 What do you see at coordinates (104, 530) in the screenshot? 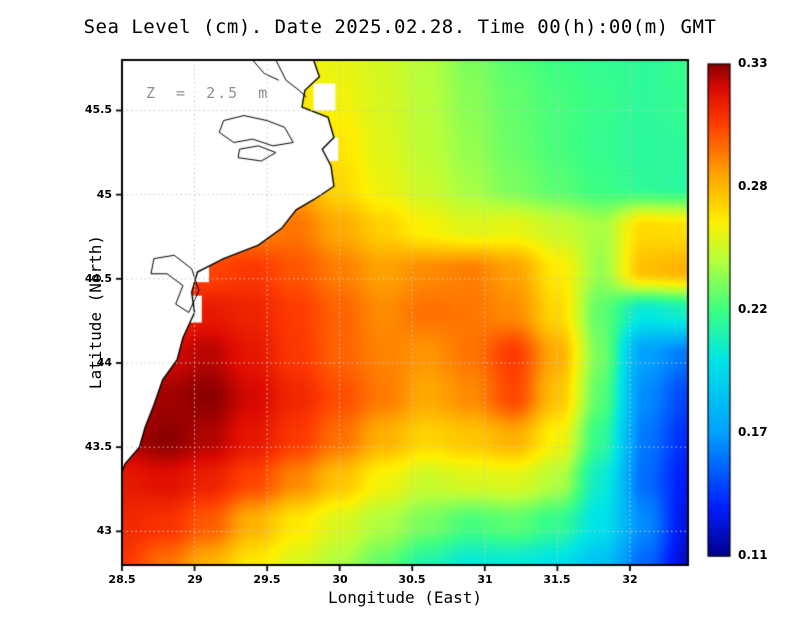
I see `y-tick-label: 43` at bounding box center [104, 530].